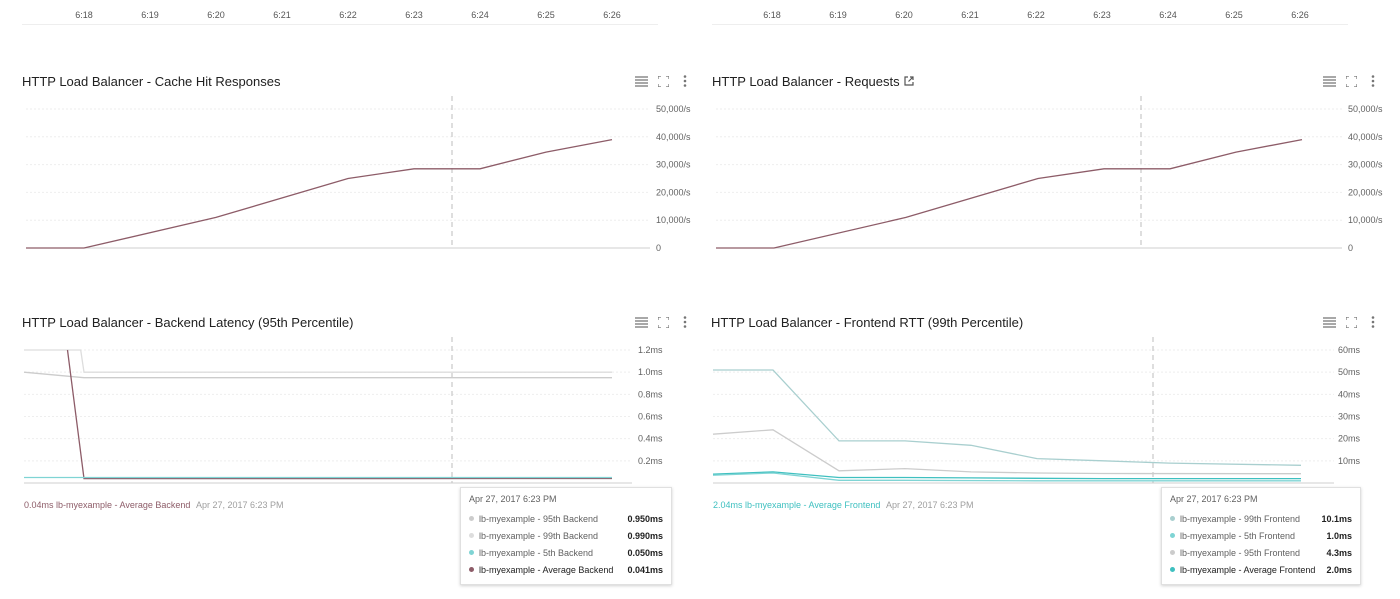 This screenshot has width=1400, height=599. I want to click on timeline-left: 6:18 6:19 6:20 6:21 6:22 6:23 6:24 6:25 6:26, so click(340, 12).